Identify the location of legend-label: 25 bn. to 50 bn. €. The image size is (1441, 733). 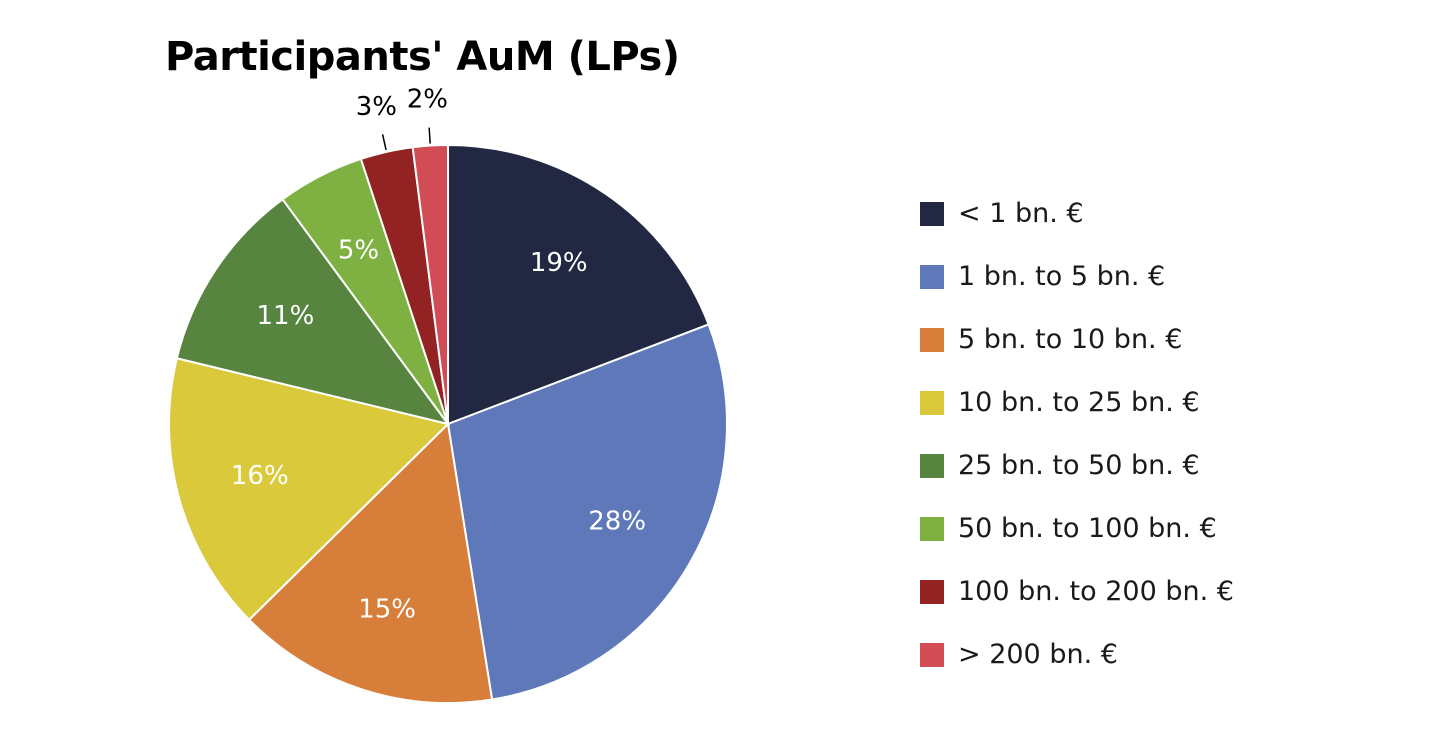
(1079, 465).